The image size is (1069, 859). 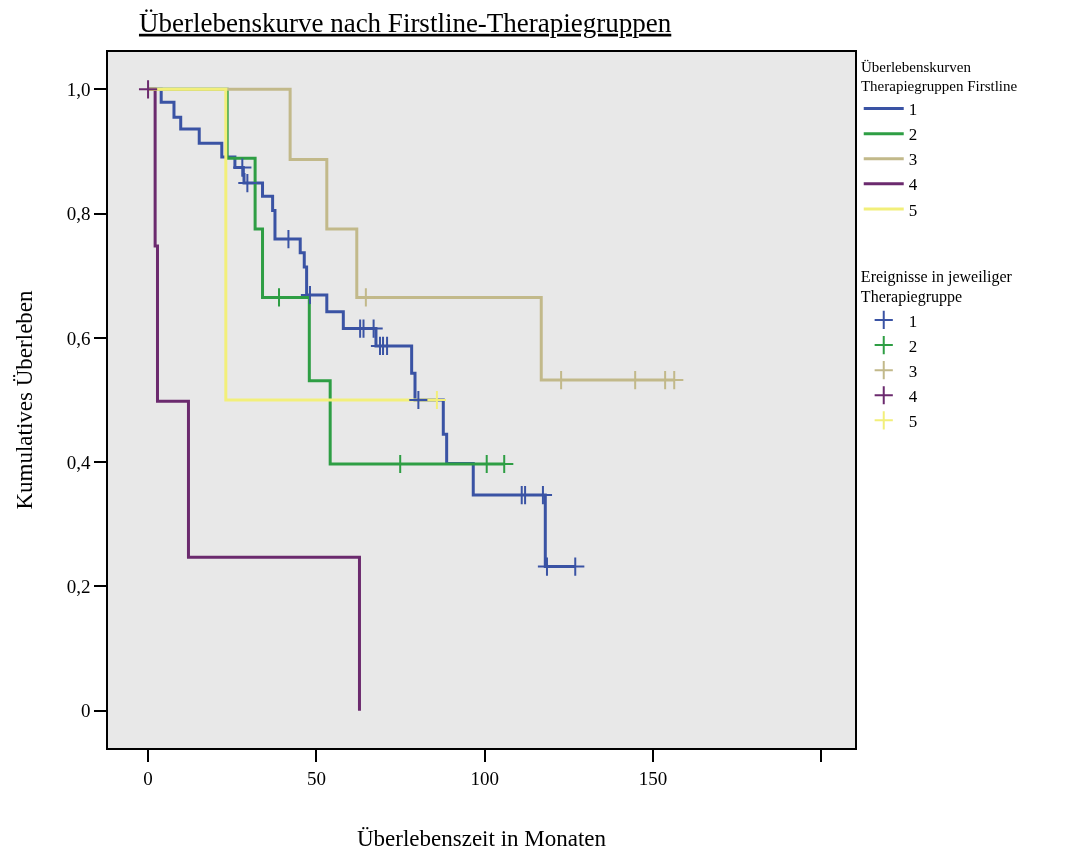 I want to click on y-tick-label: 1,0, so click(x=78, y=89).